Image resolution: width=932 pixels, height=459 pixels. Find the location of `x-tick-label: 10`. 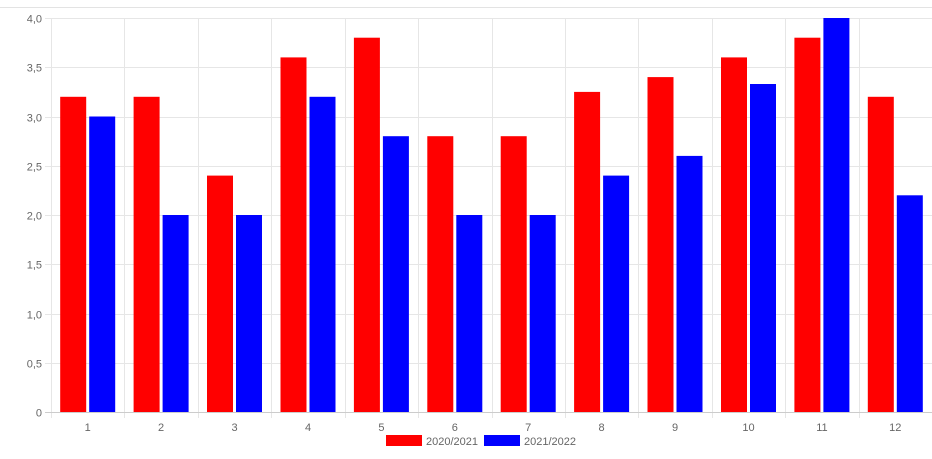

x-tick-label: 10 is located at coordinates (748, 428).